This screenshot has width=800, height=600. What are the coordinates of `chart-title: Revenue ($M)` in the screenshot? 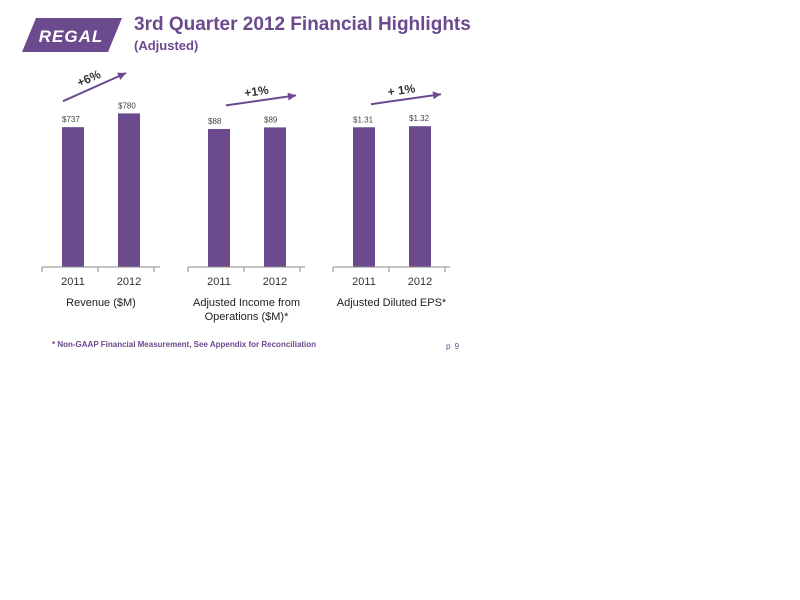 It's located at (101, 303).